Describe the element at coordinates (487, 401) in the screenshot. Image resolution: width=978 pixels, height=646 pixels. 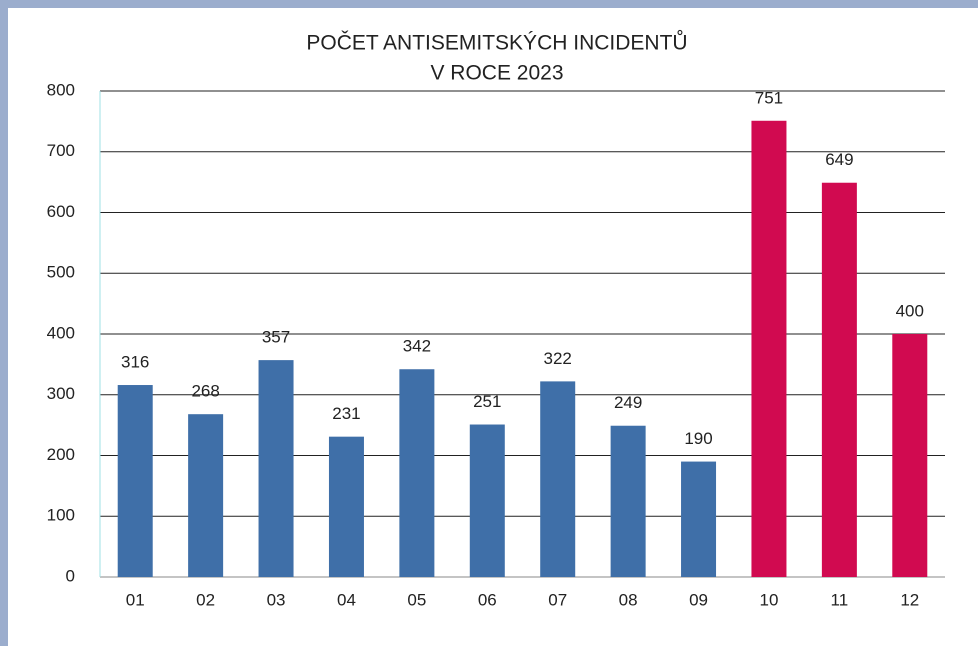
I see `value-label: 251` at that location.